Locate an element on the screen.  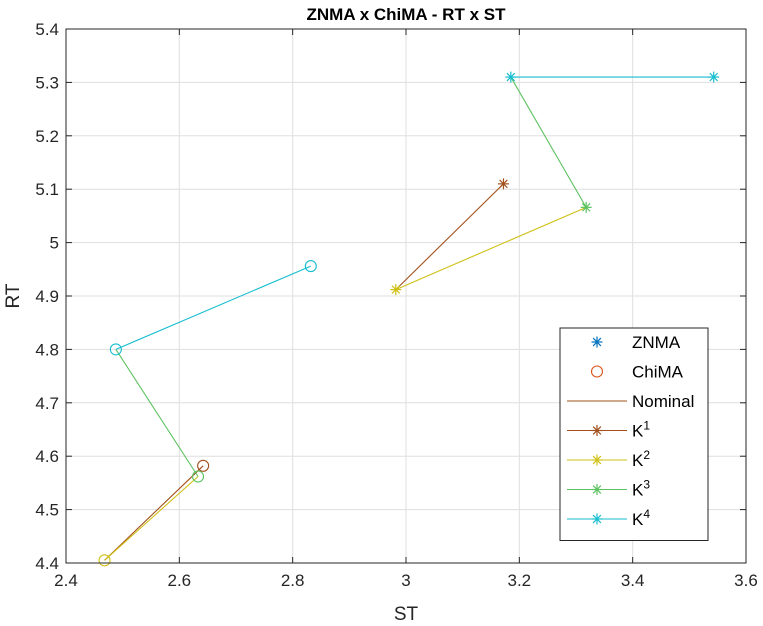
series-segment-k4 is located at coordinates (213, 307).